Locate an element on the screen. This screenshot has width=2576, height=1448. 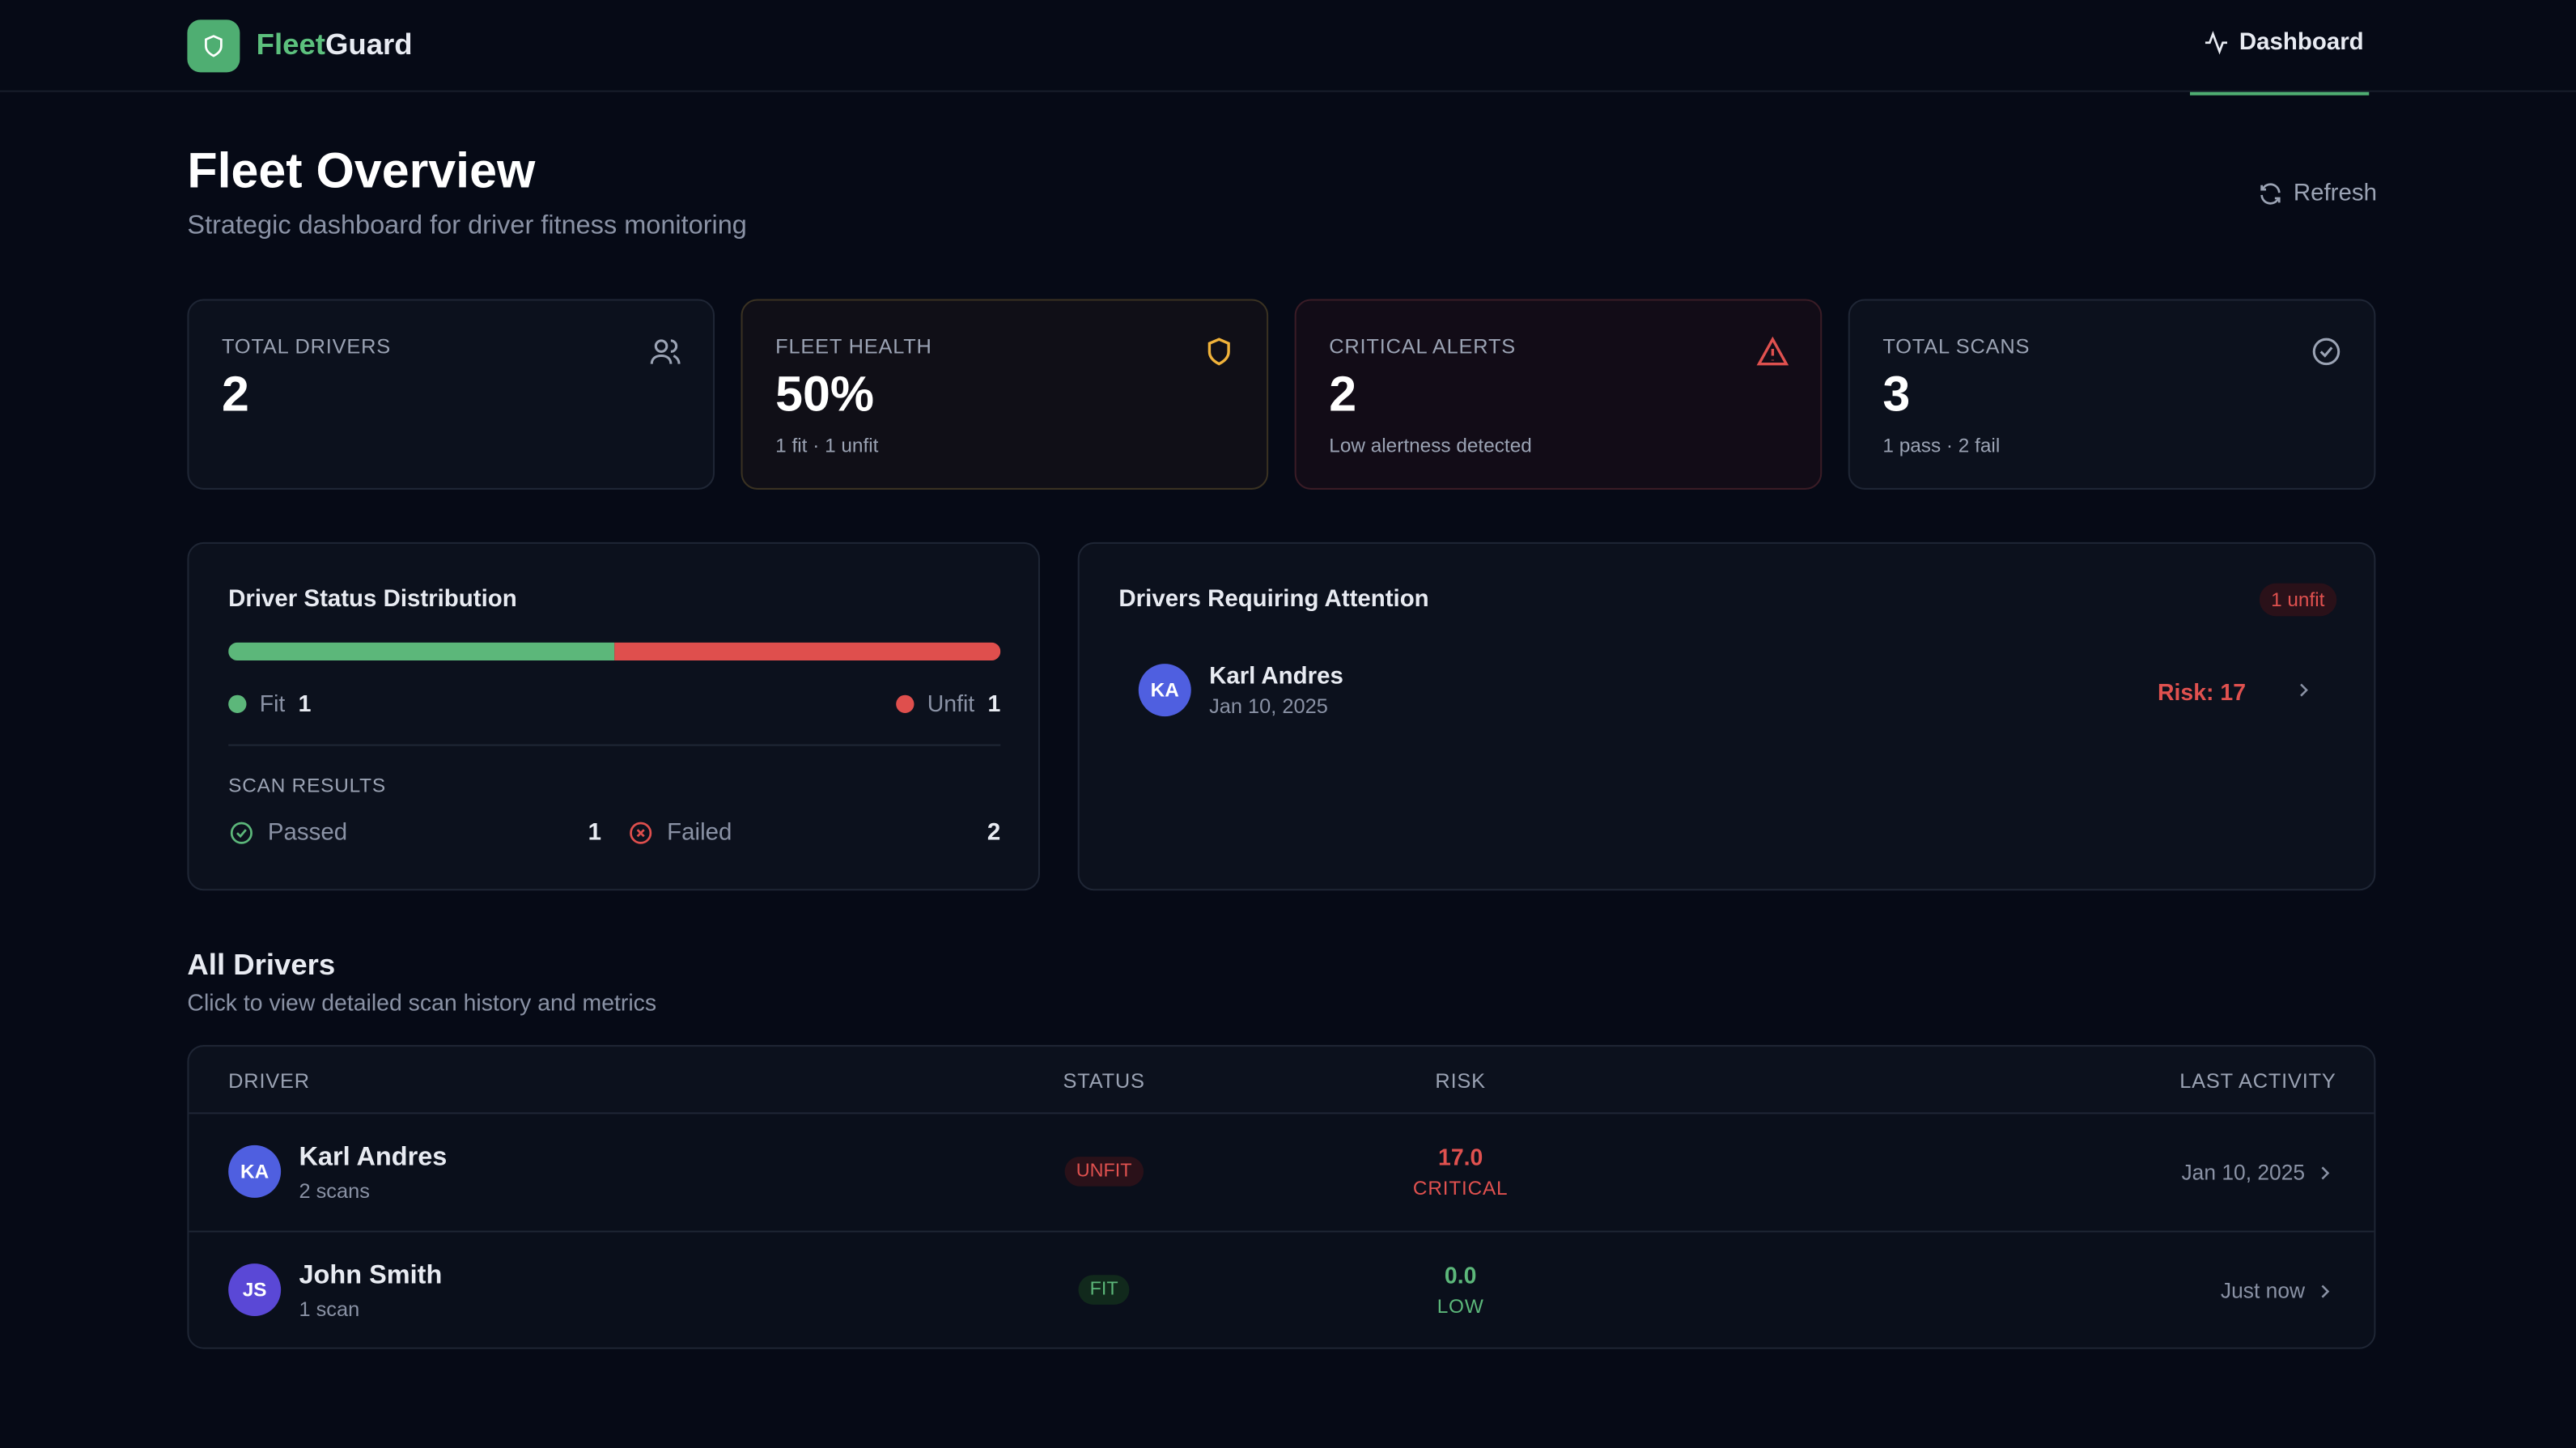
page-title: Fleet Overview is located at coordinates (361, 171).